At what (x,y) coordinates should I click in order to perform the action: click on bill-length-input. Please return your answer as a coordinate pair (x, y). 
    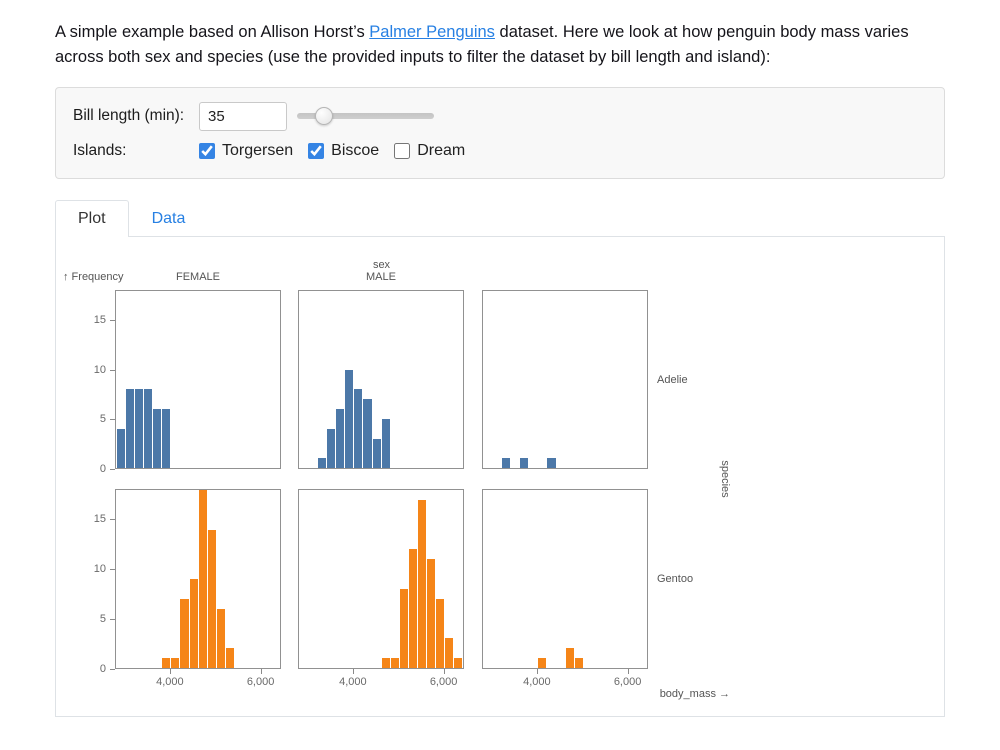
    Looking at the image, I should click on (243, 116).